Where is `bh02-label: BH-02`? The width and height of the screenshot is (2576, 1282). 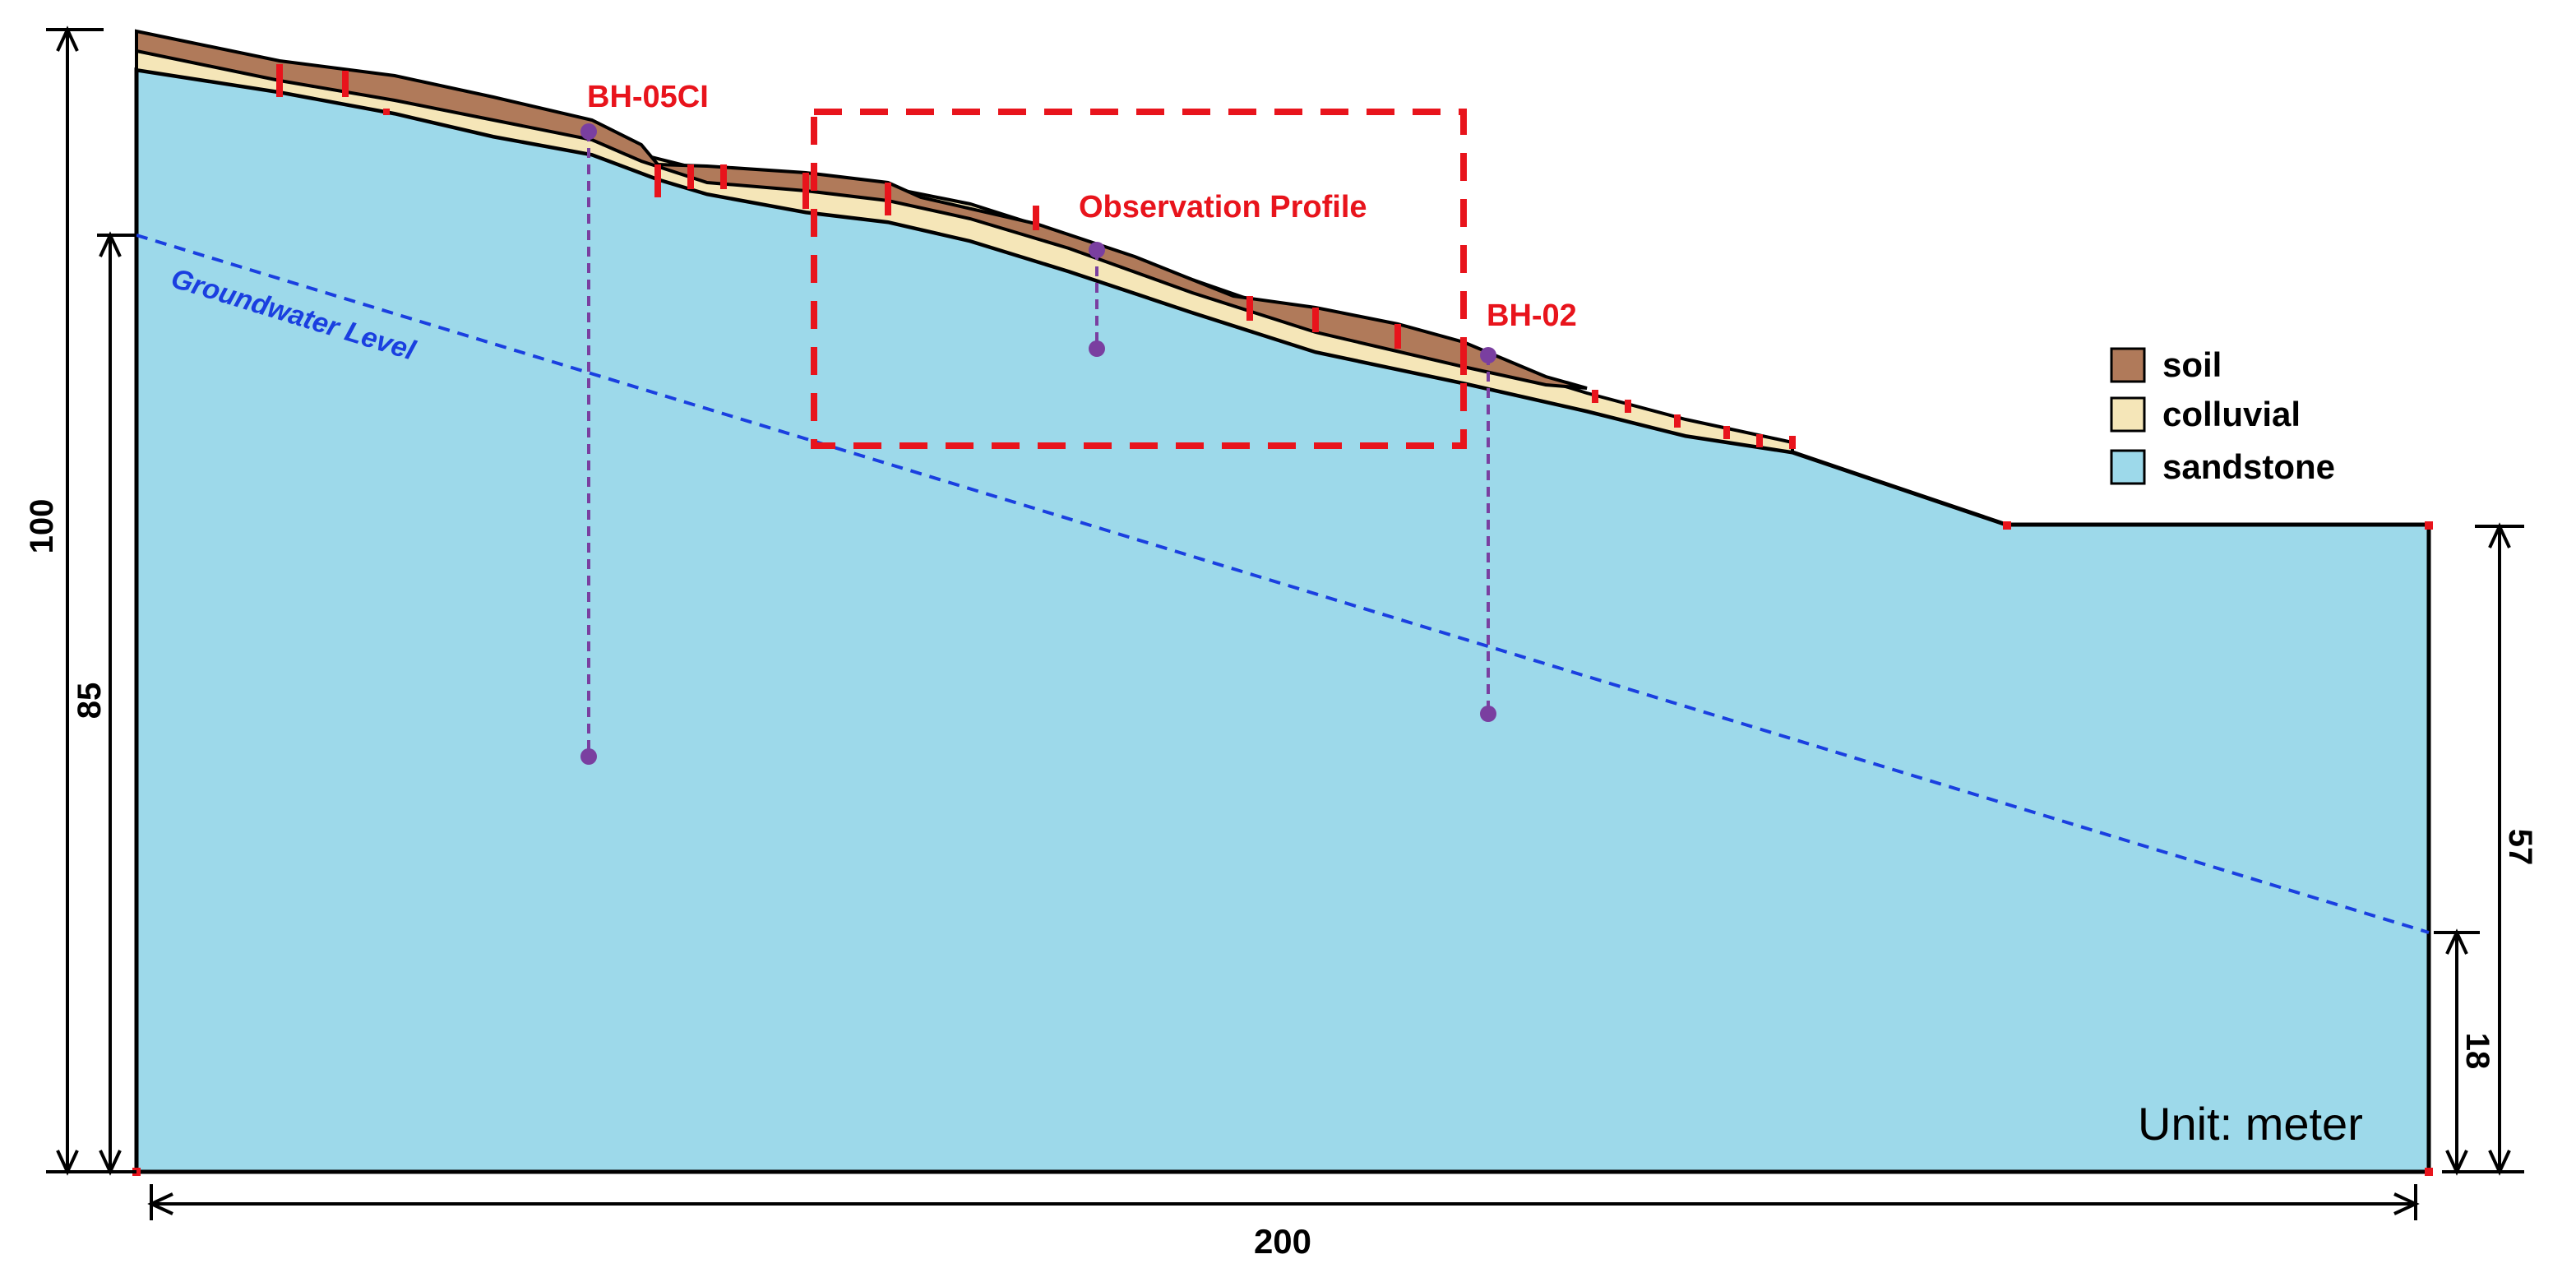
bh02-label: BH-02 is located at coordinates (1532, 316).